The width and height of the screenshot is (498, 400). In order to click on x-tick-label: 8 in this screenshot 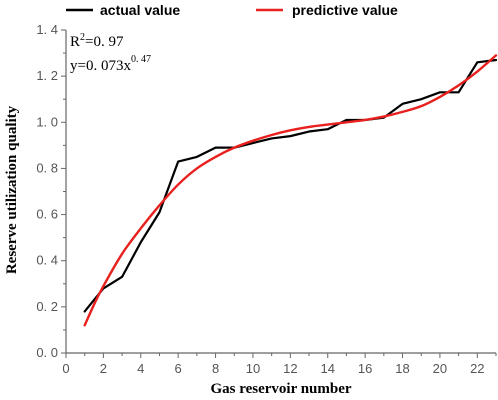, I will do `click(215, 368)`.